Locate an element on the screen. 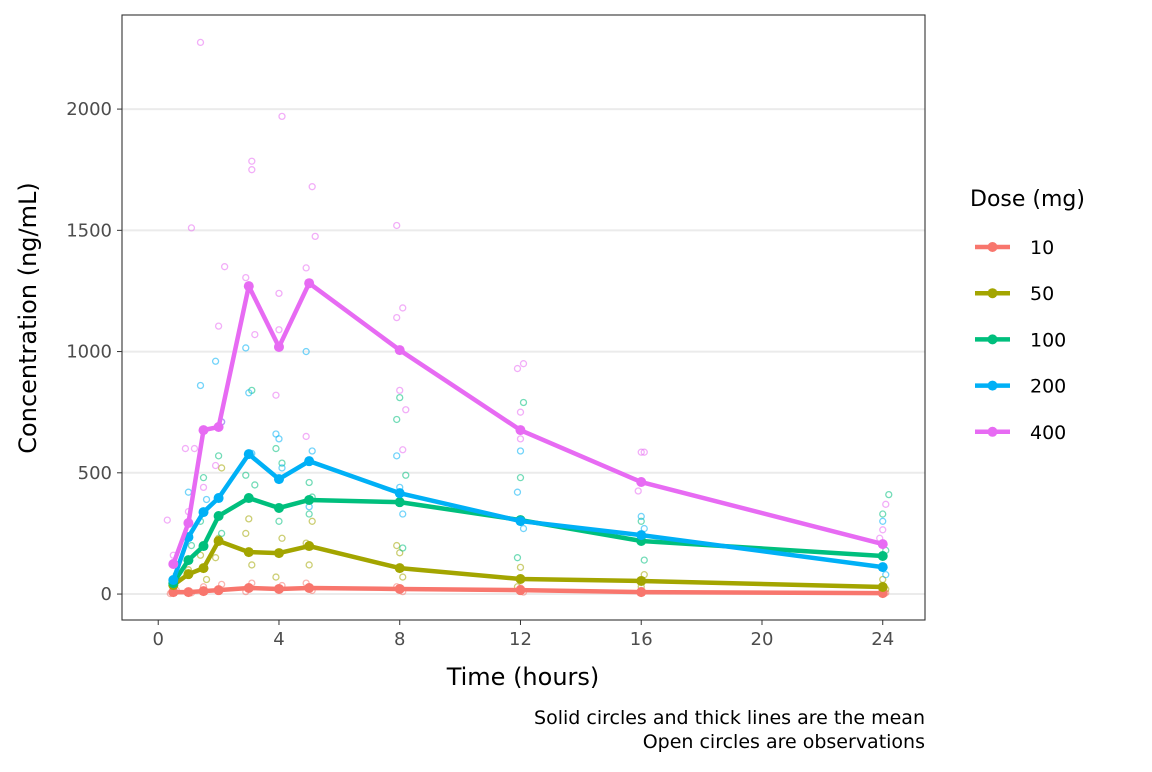 This screenshot has width=1152, height=772. x-tick-label: 16 is located at coordinates (641, 639).